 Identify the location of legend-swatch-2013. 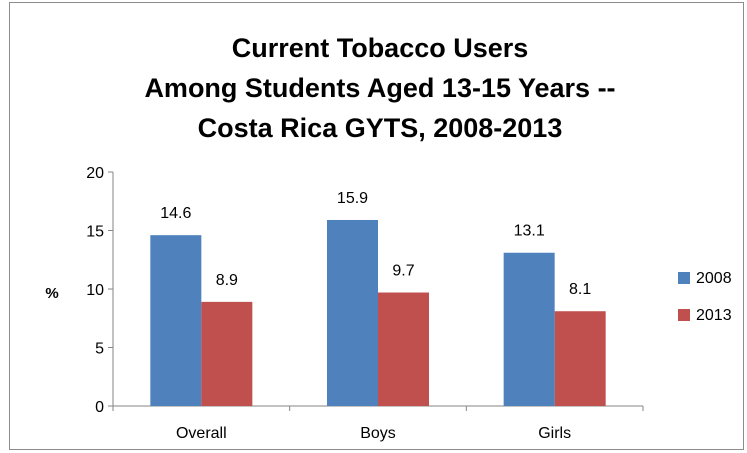
(684, 315).